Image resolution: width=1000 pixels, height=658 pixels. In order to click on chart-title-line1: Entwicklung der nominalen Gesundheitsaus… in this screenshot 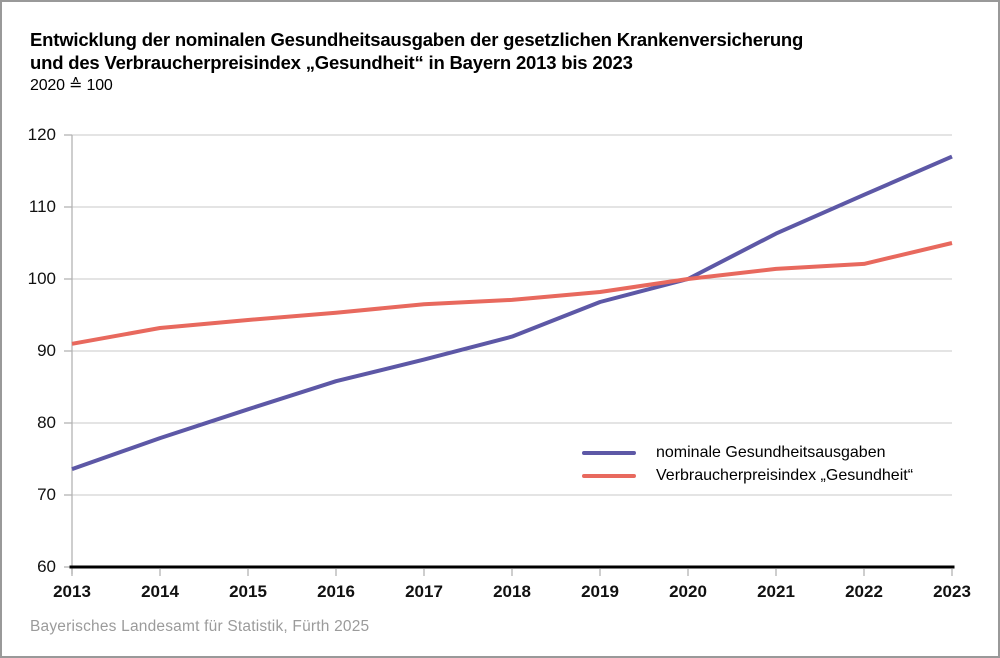, I will do `click(417, 39)`.